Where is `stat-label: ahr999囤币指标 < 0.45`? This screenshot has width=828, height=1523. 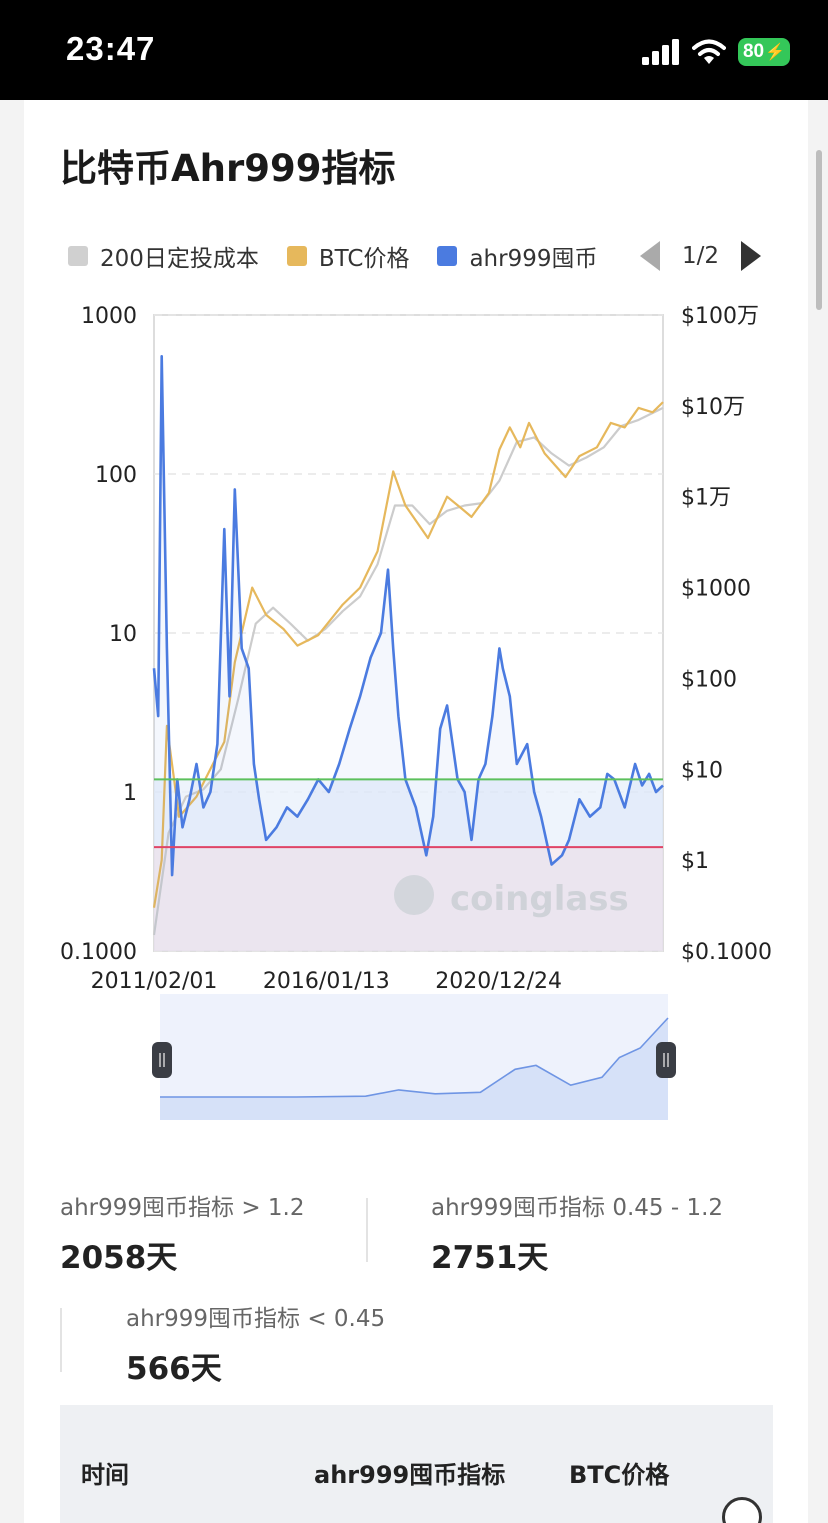 stat-label: ahr999囤币指标 < 0.45 is located at coordinates (256, 1319).